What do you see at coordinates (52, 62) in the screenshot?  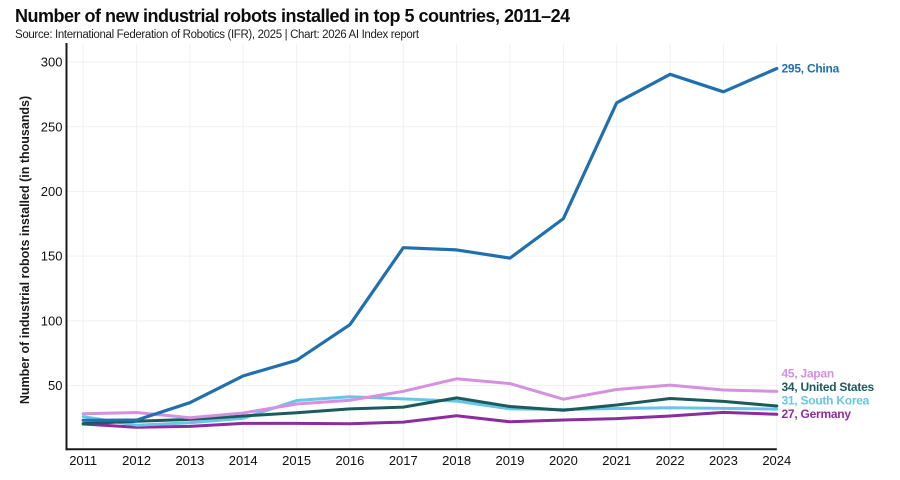 I see `svg-text: 300` at bounding box center [52, 62].